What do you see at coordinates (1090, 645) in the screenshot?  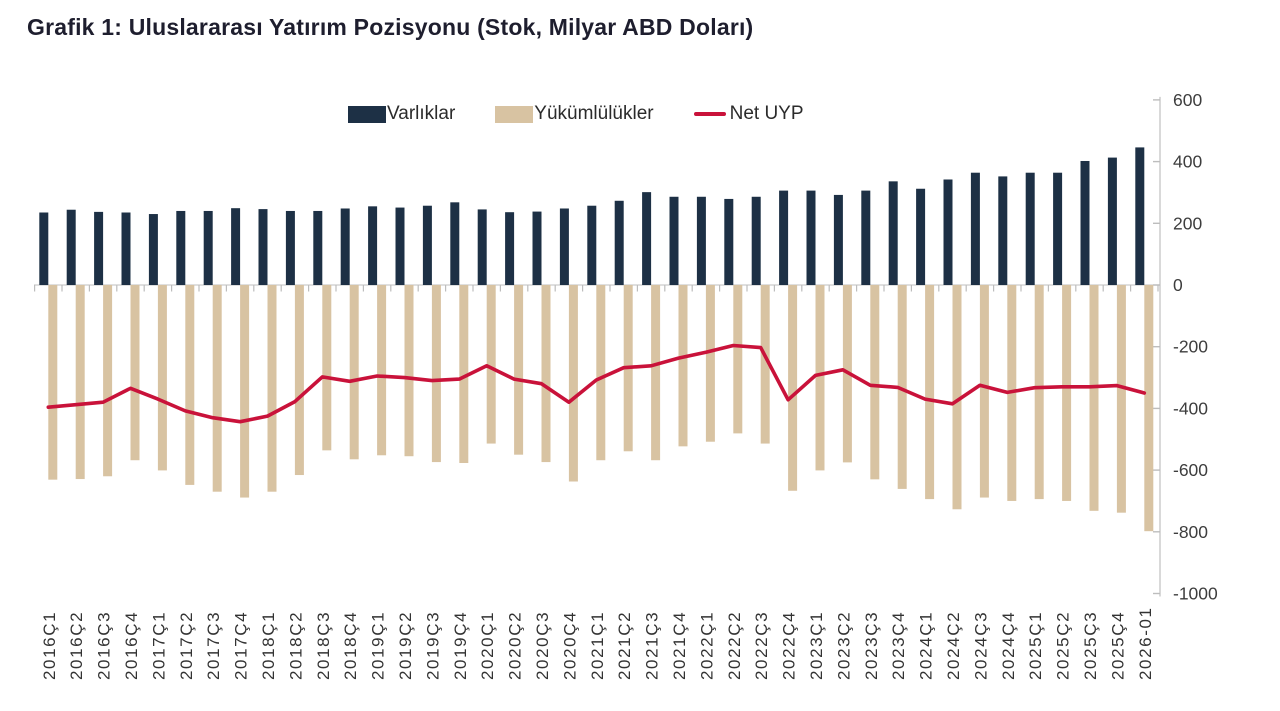 I see `x-axis-label: 2025Ç3` at bounding box center [1090, 645].